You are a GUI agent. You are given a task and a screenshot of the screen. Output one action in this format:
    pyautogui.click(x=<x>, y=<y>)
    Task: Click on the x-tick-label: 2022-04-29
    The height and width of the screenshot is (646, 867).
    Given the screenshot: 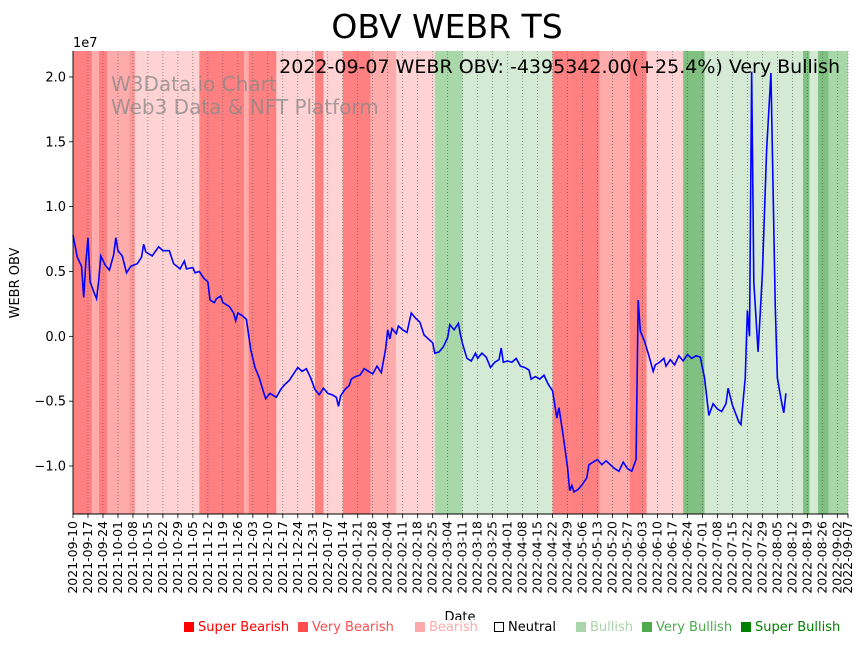 What is the action you would take?
    pyautogui.click(x=567, y=557)
    